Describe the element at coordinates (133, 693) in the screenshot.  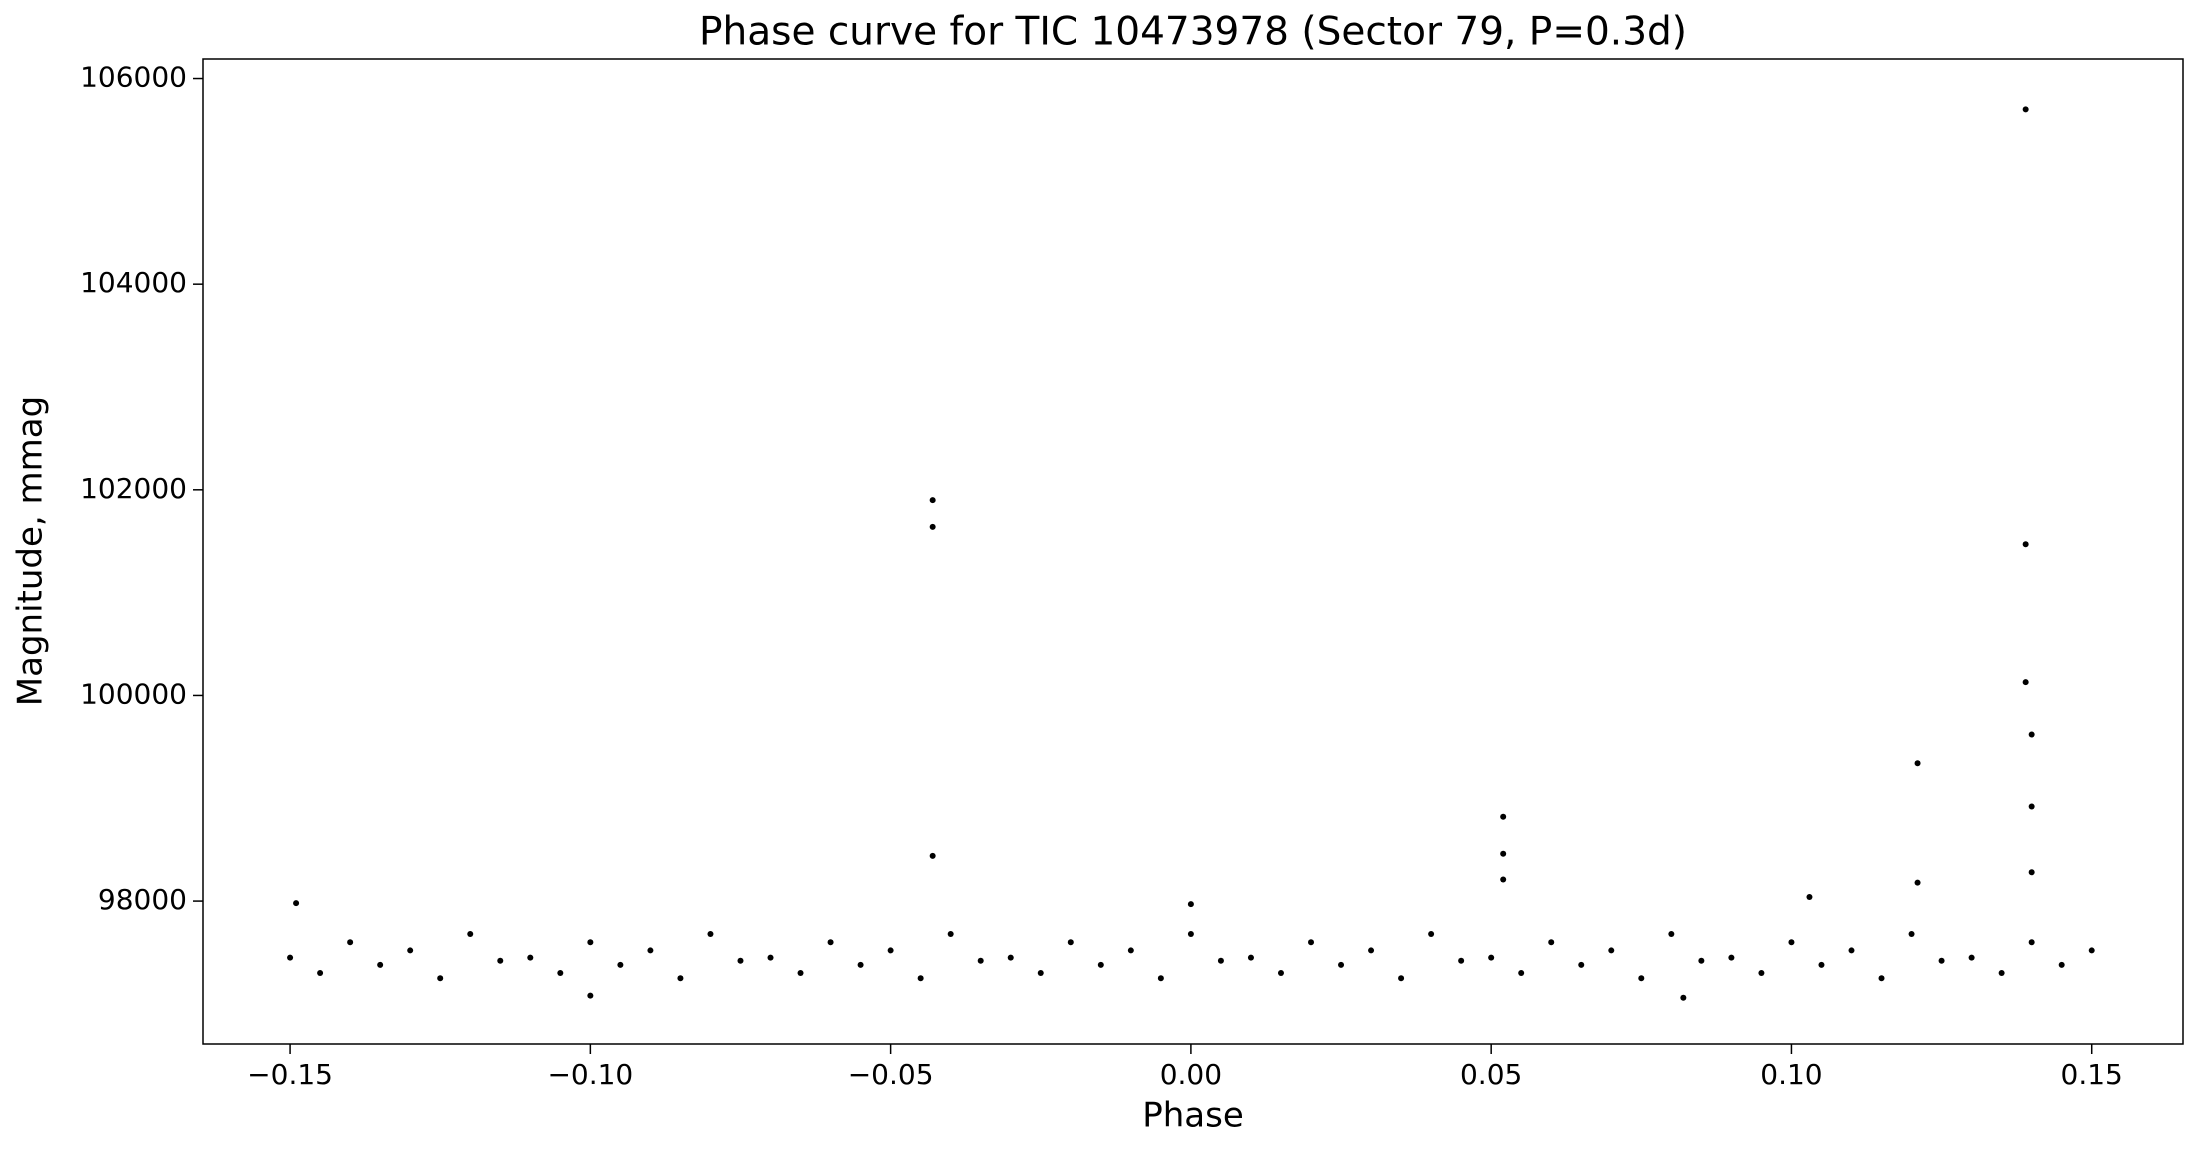
I see `y-tick-label: 100000` at that location.